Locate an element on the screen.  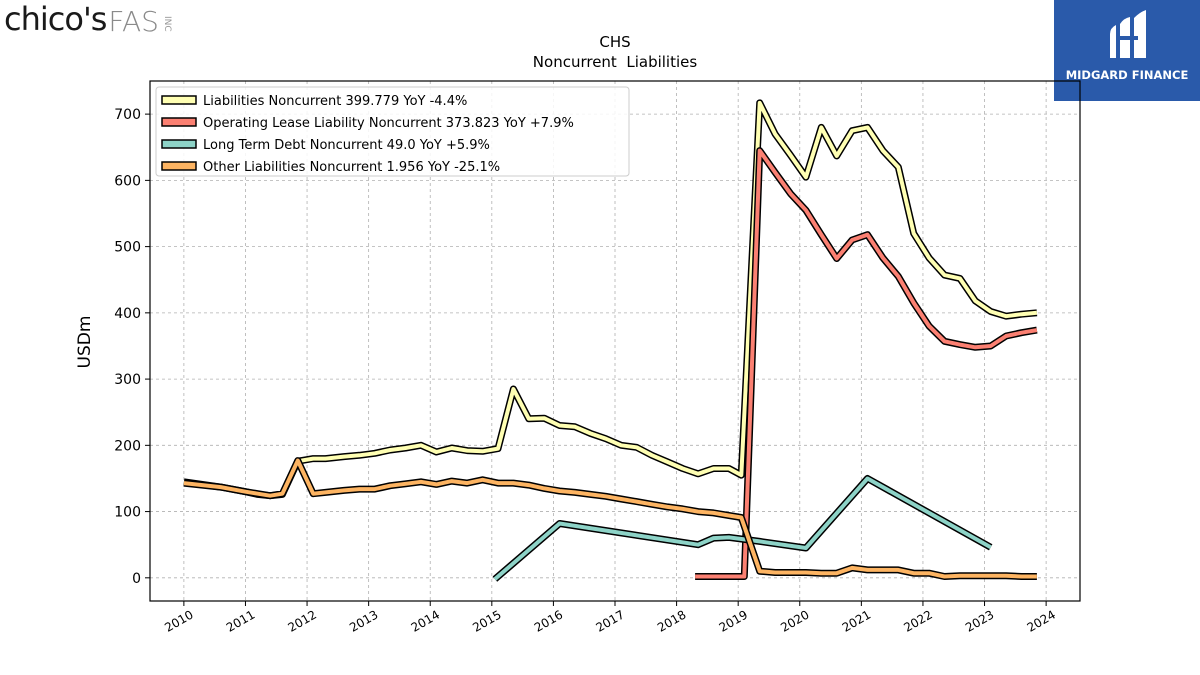
y-tick-label: 500 is located at coordinates (127, 248).